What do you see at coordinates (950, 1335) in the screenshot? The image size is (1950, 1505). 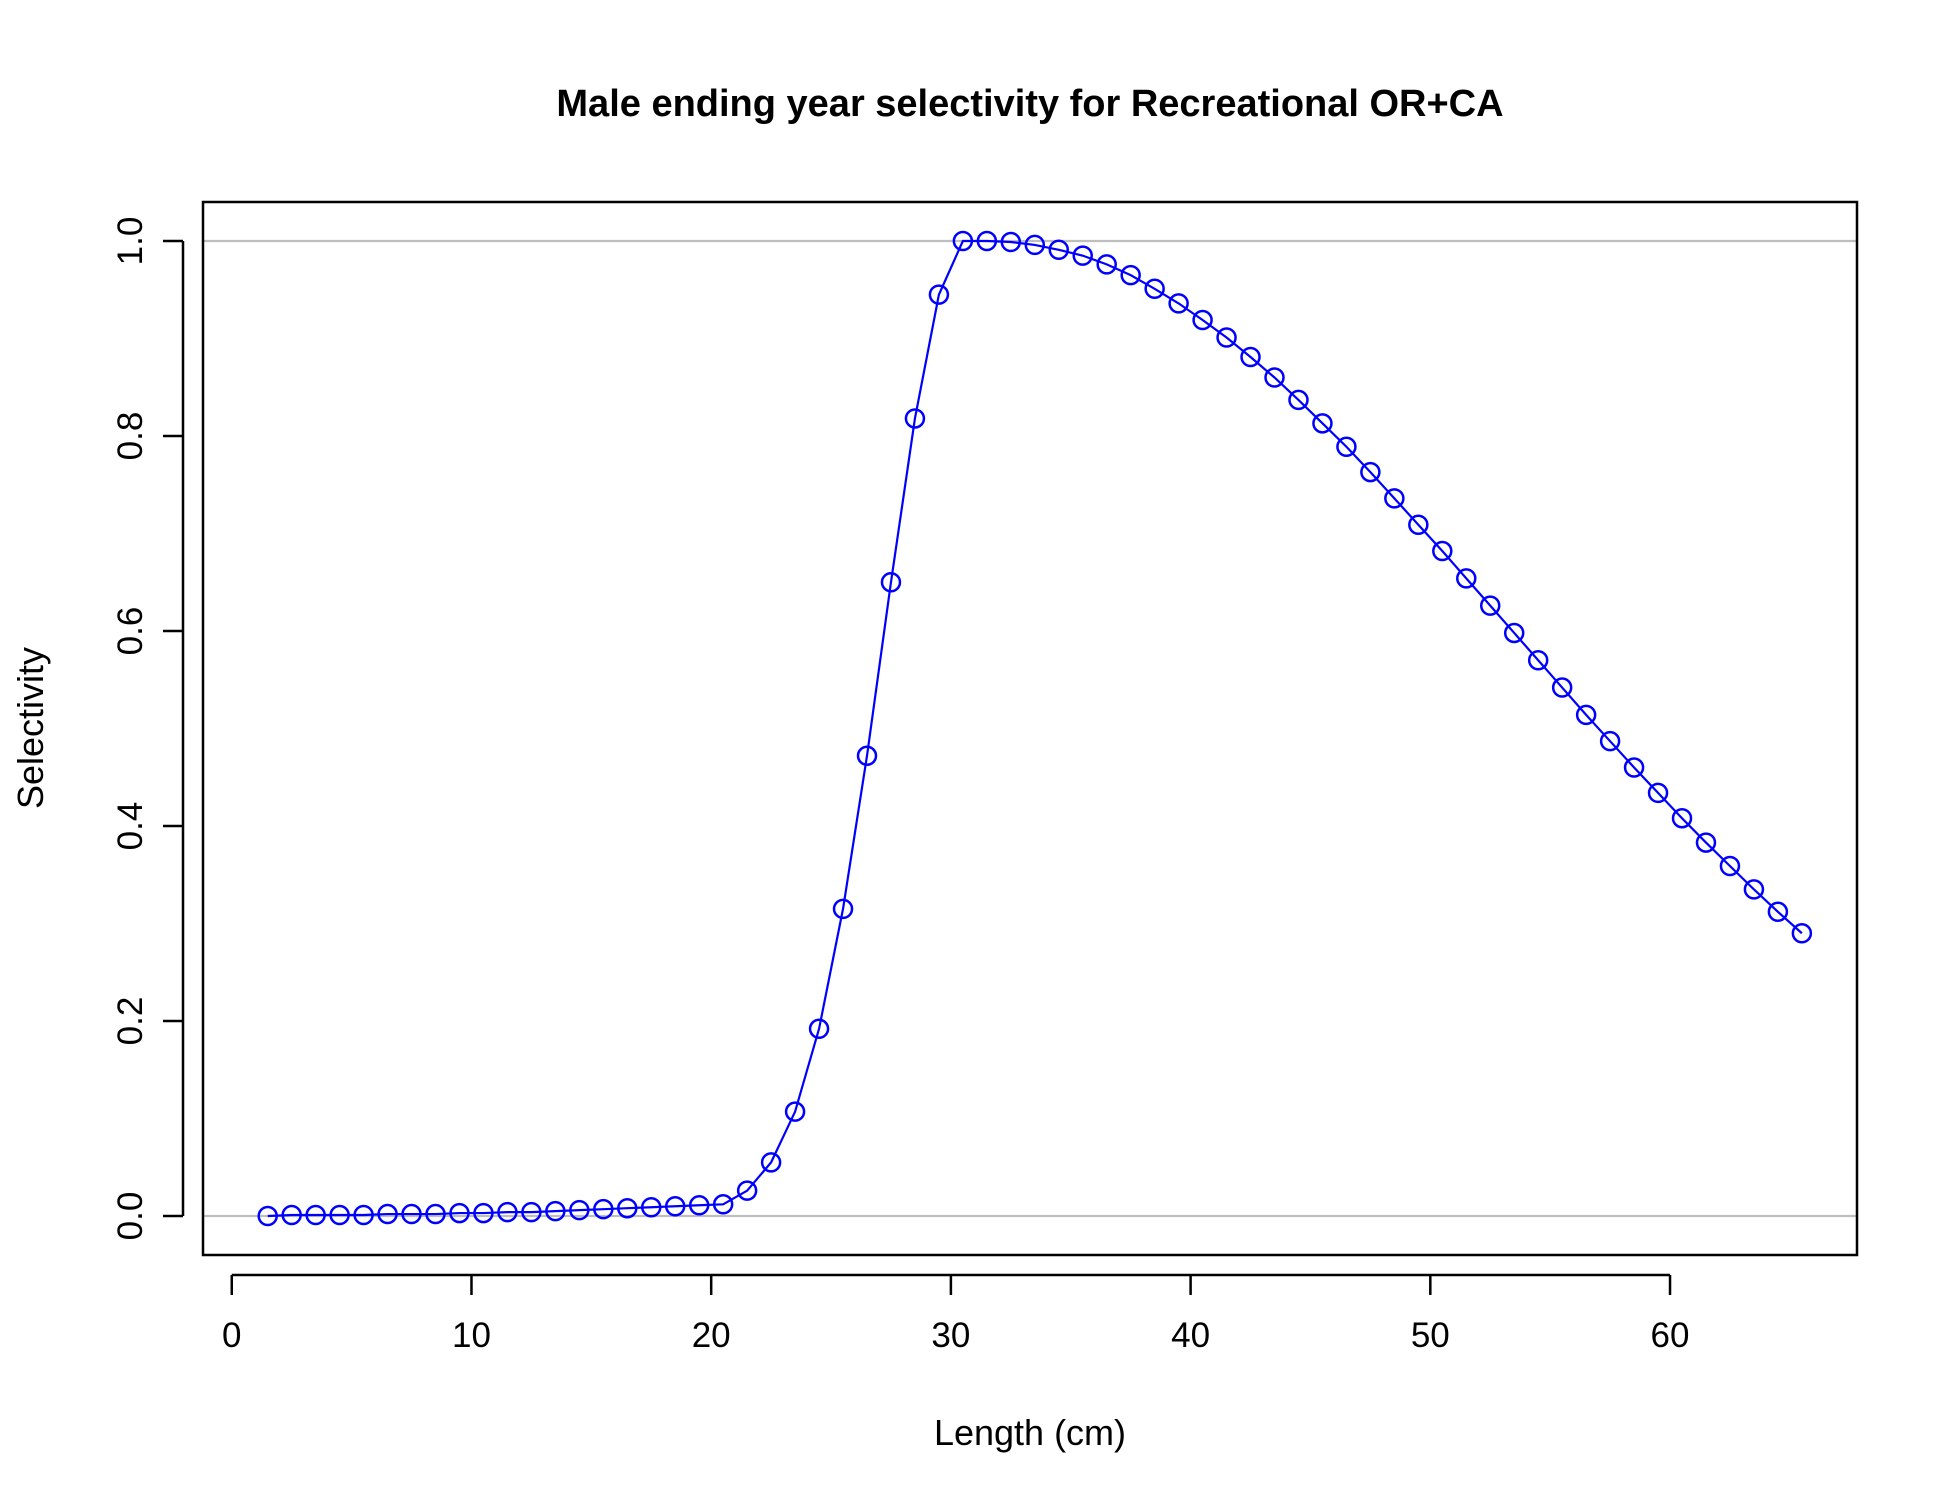 I see `x-tick-label: 30` at bounding box center [950, 1335].